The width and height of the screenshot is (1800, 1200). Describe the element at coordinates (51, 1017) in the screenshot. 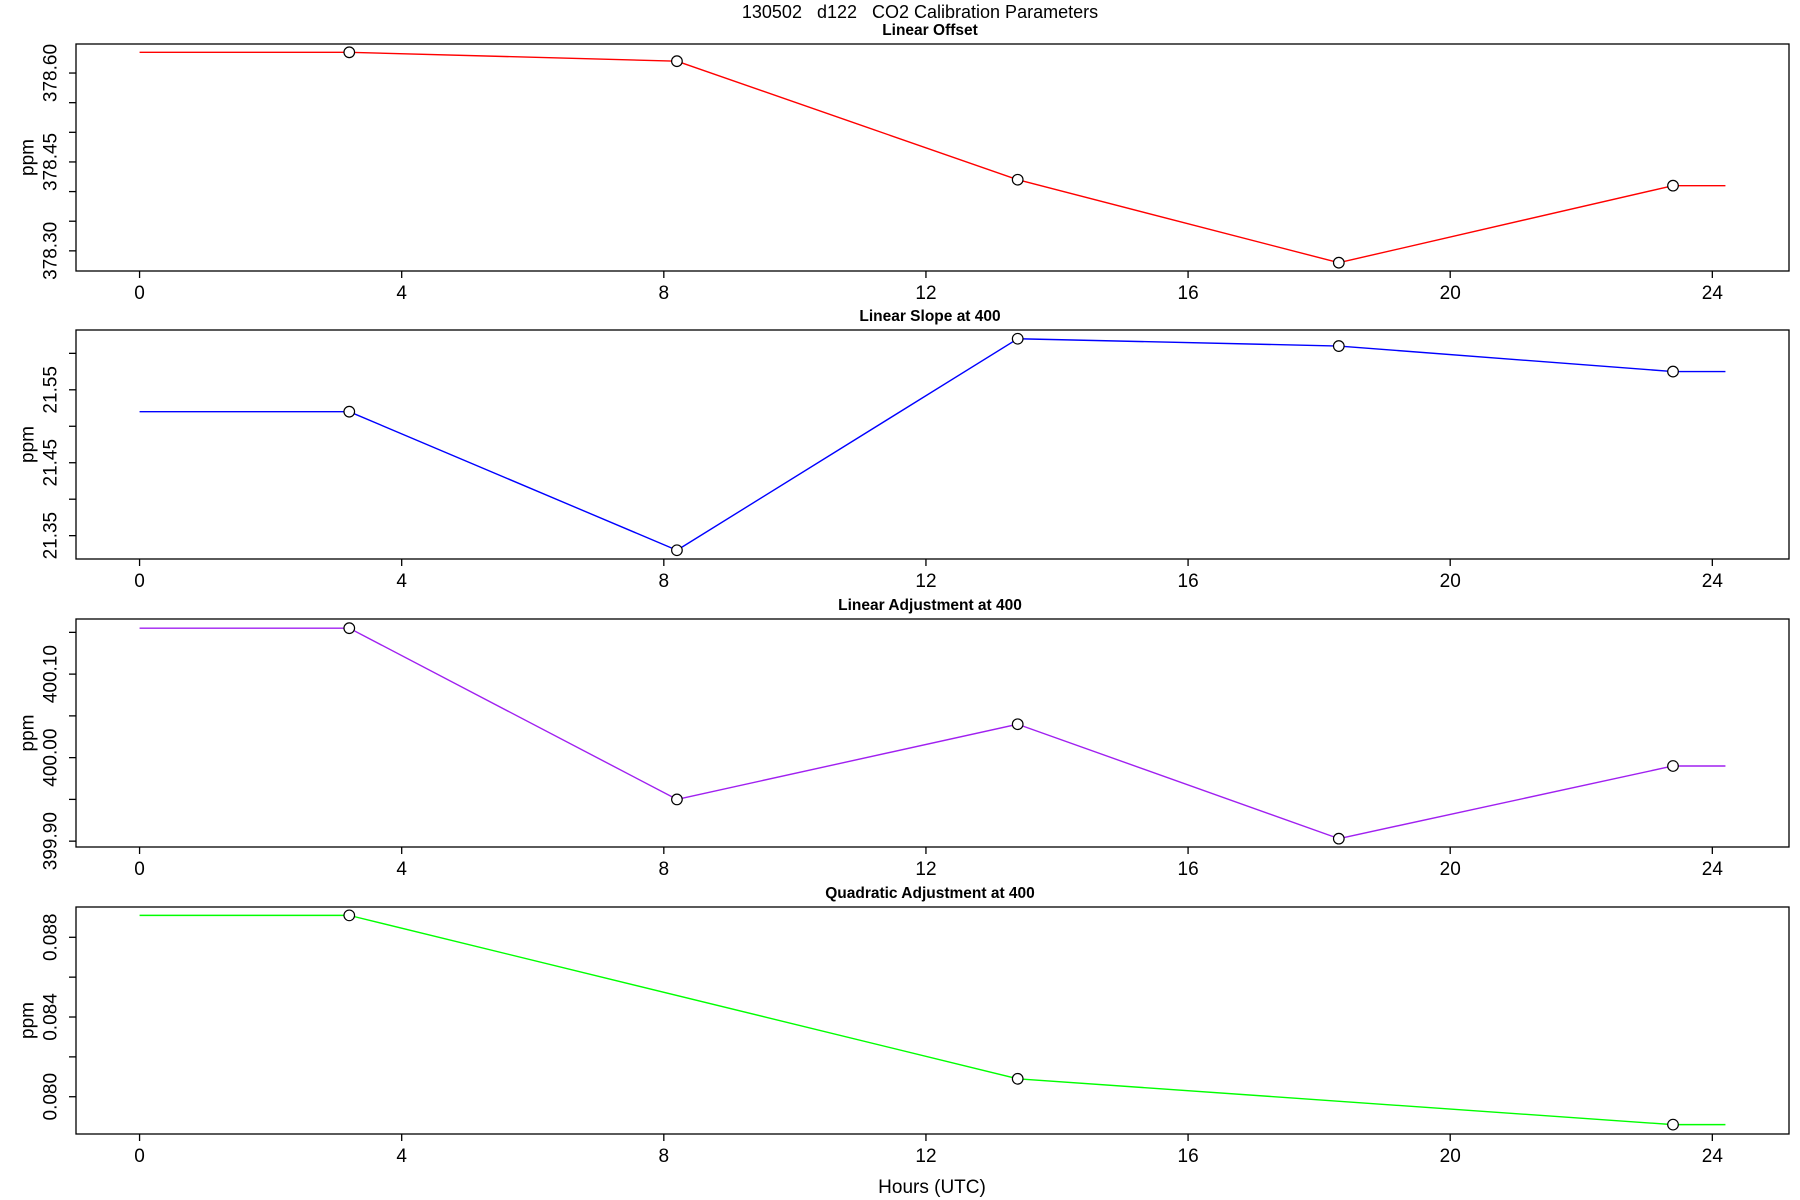

I see `y-axis-tick-label: 0.084` at that location.